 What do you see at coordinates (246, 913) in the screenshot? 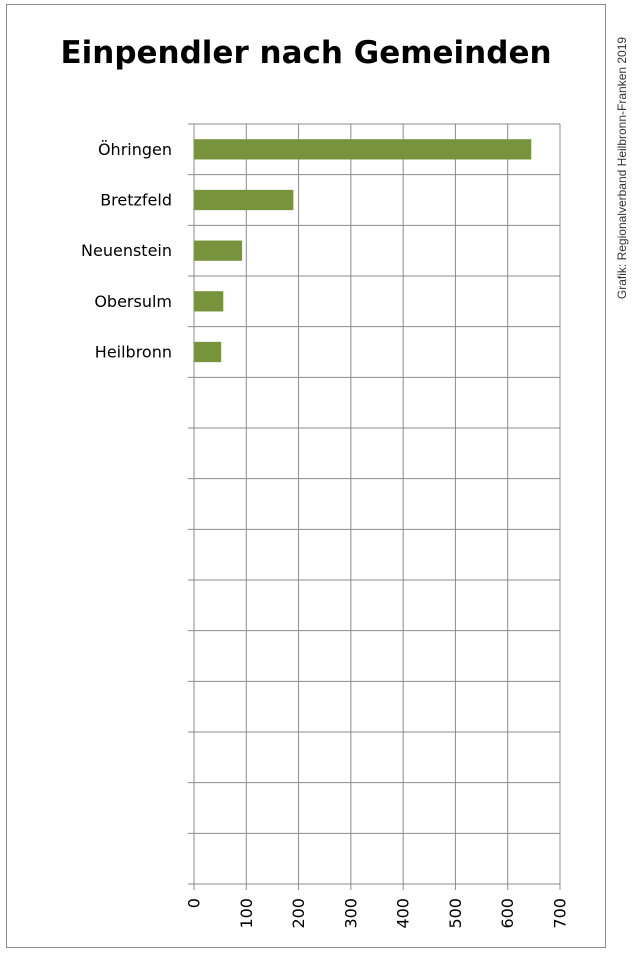
I see `value-tick-label: 100` at bounding box center [246, 913].